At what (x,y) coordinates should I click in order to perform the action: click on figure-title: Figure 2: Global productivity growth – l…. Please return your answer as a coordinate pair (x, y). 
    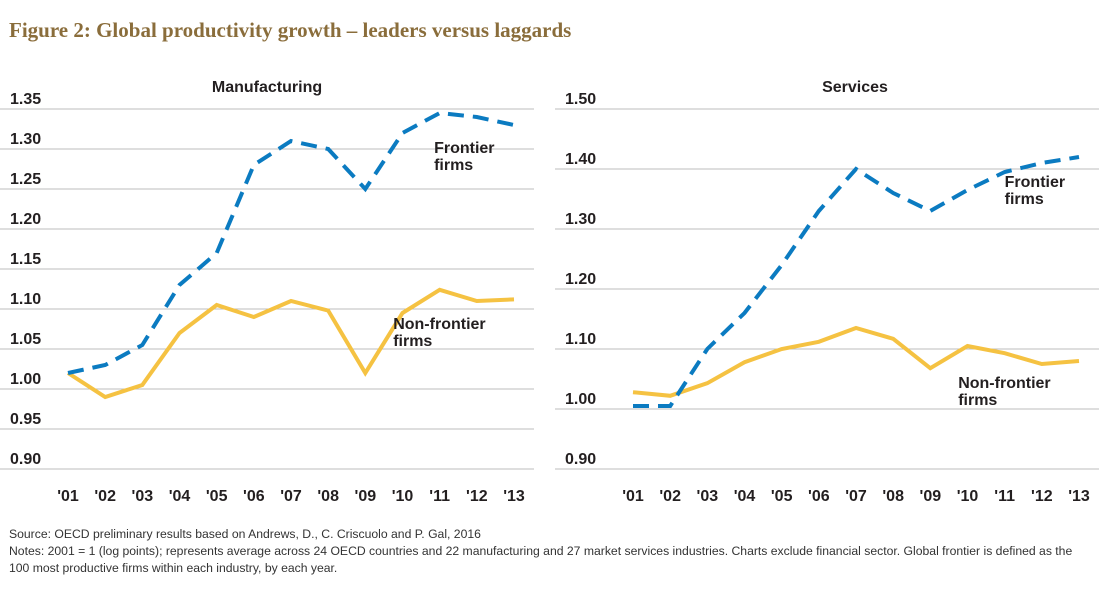
    Looking at the image, I should click on (290, 30).